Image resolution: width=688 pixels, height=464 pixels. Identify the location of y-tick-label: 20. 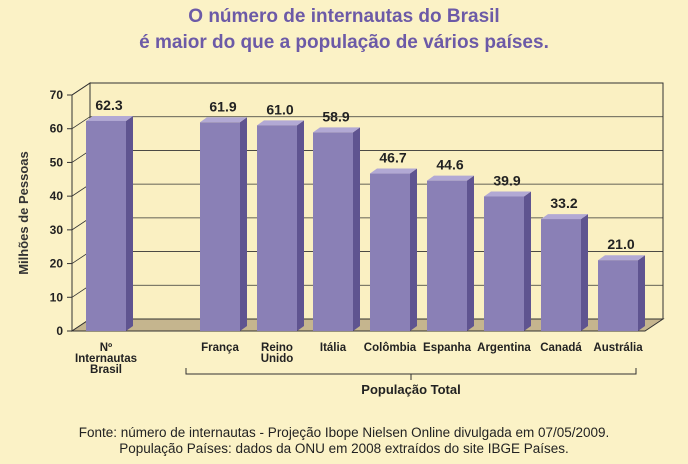
(57, 264).